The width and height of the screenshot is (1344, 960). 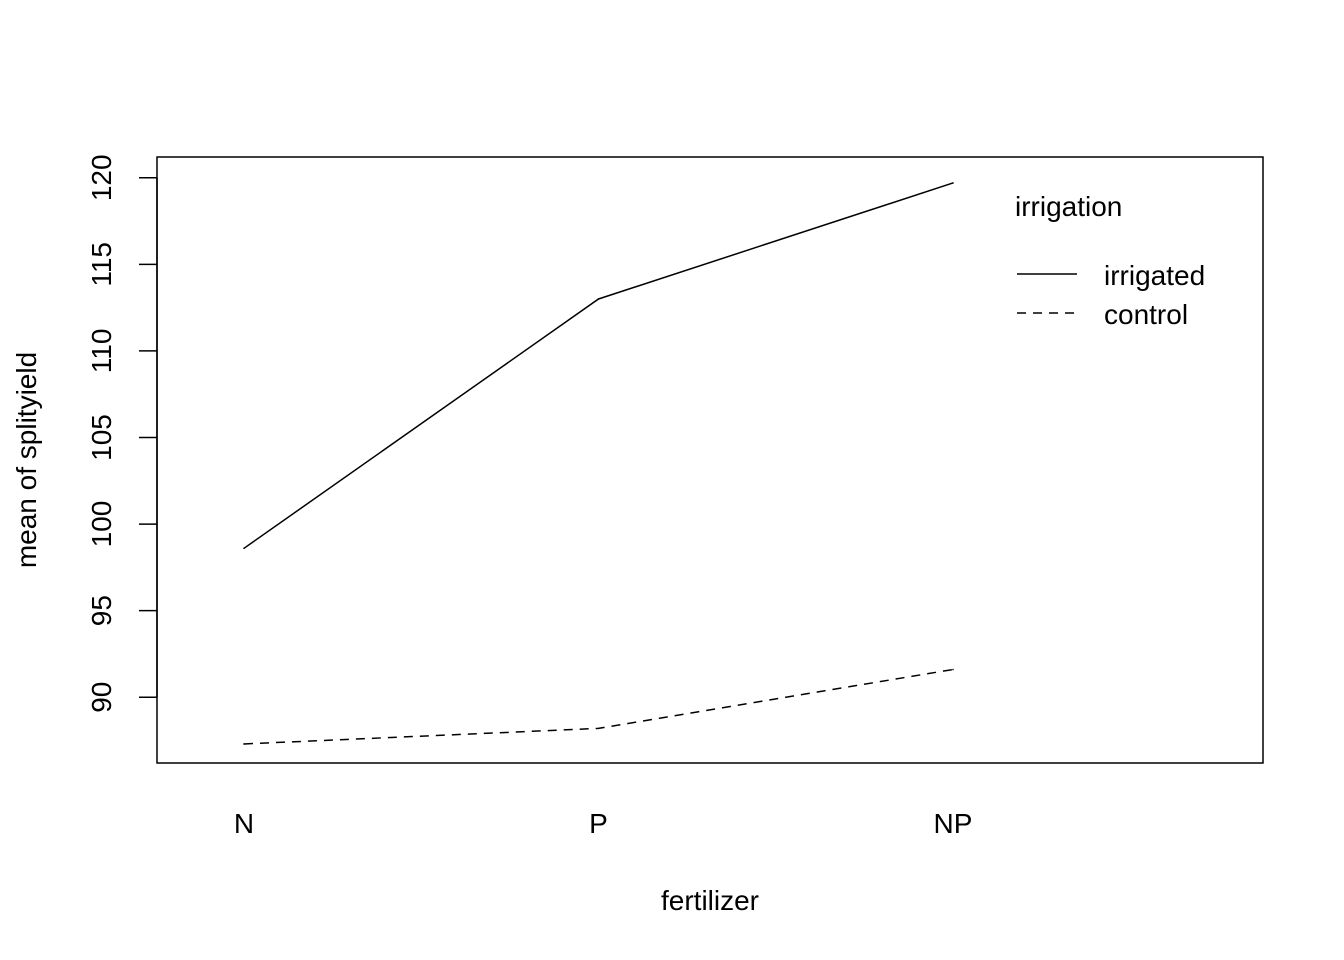 What do you see at coordinates (101, 697) in the screenshot?
I see `y-tick-label: 90` at bounding box center [101, 697].